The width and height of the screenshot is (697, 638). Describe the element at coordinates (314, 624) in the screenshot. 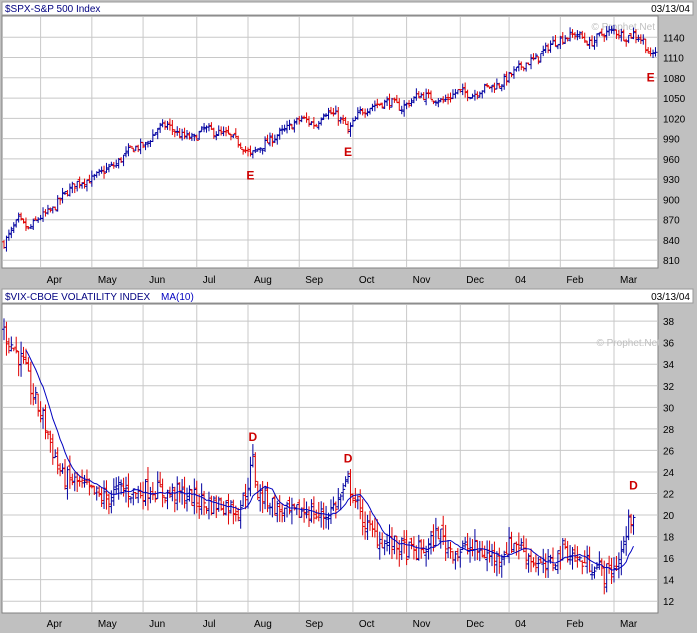

I see `x-tick-label: Sep` at that location.